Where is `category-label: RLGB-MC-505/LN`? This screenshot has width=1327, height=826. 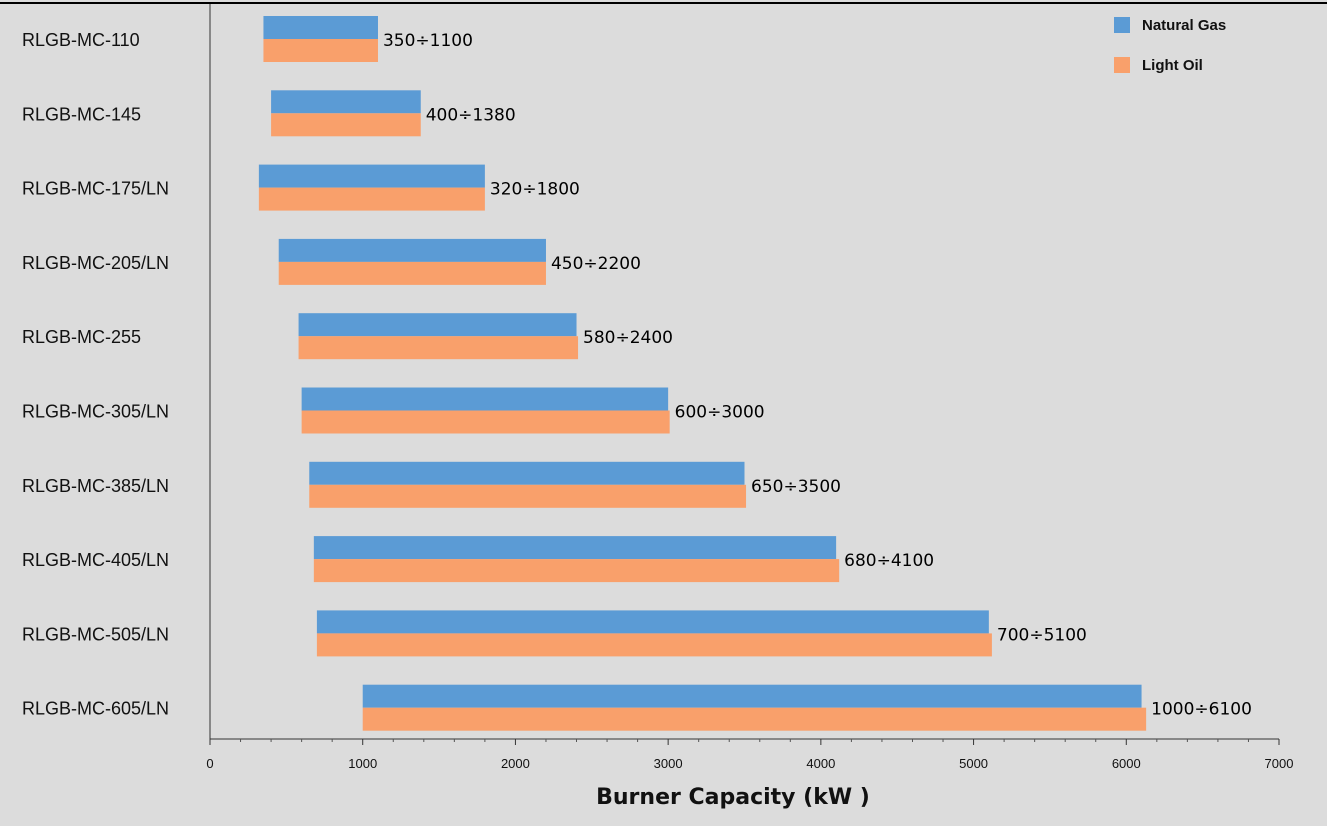
category-label: RLGB-MC-505/LN is located at coordinates (95, 634).